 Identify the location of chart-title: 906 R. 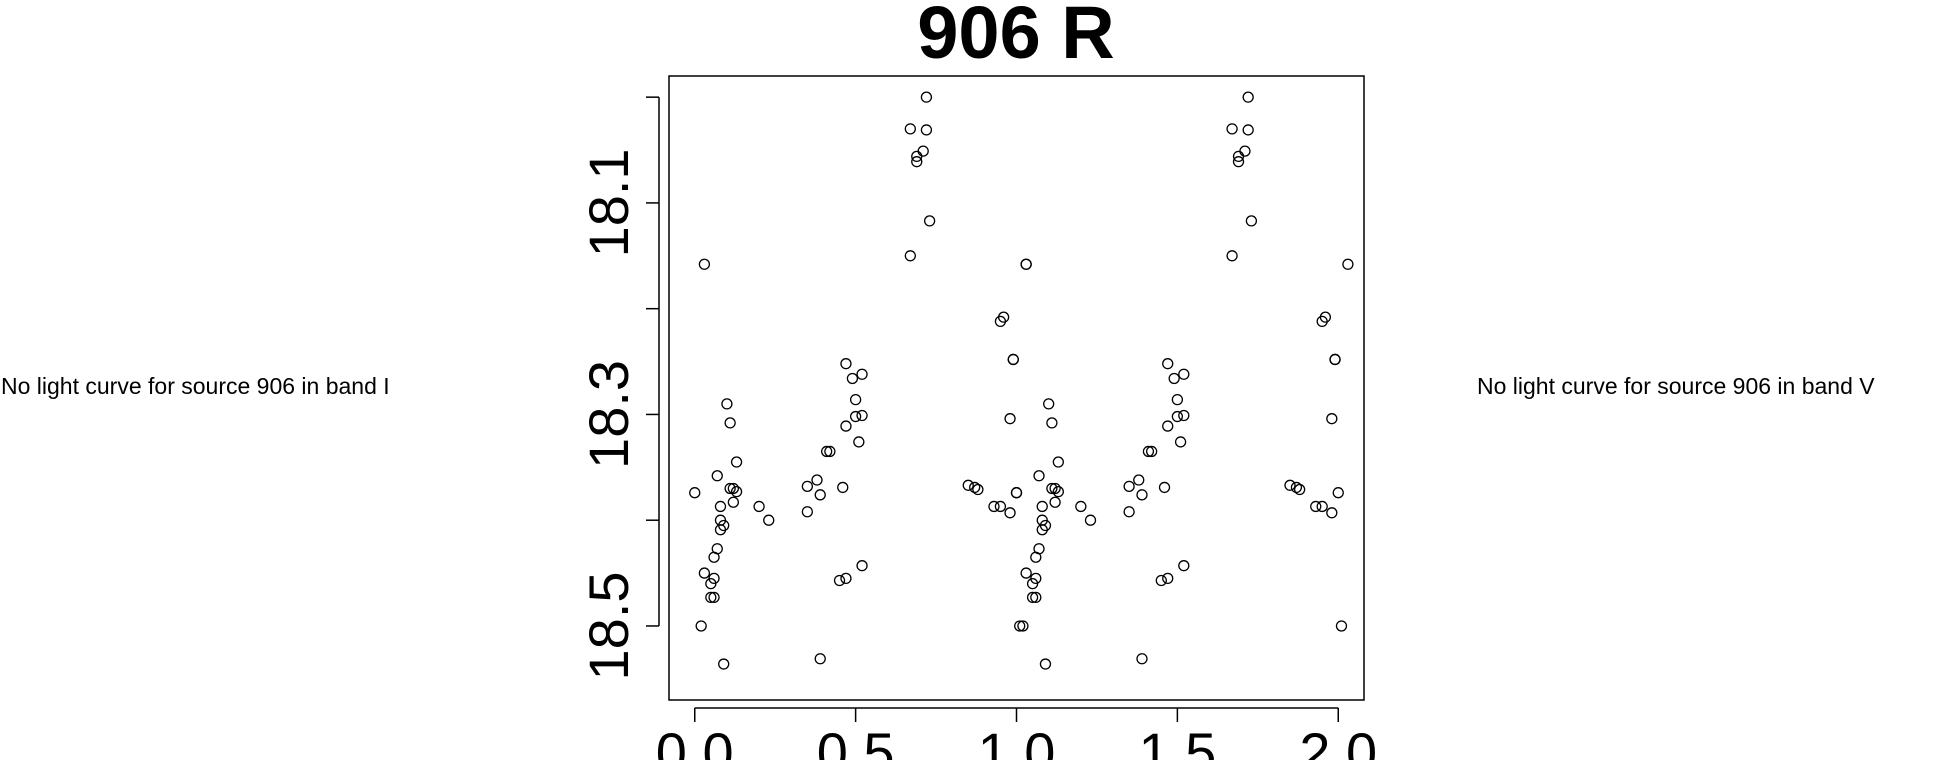
(1015, 37).